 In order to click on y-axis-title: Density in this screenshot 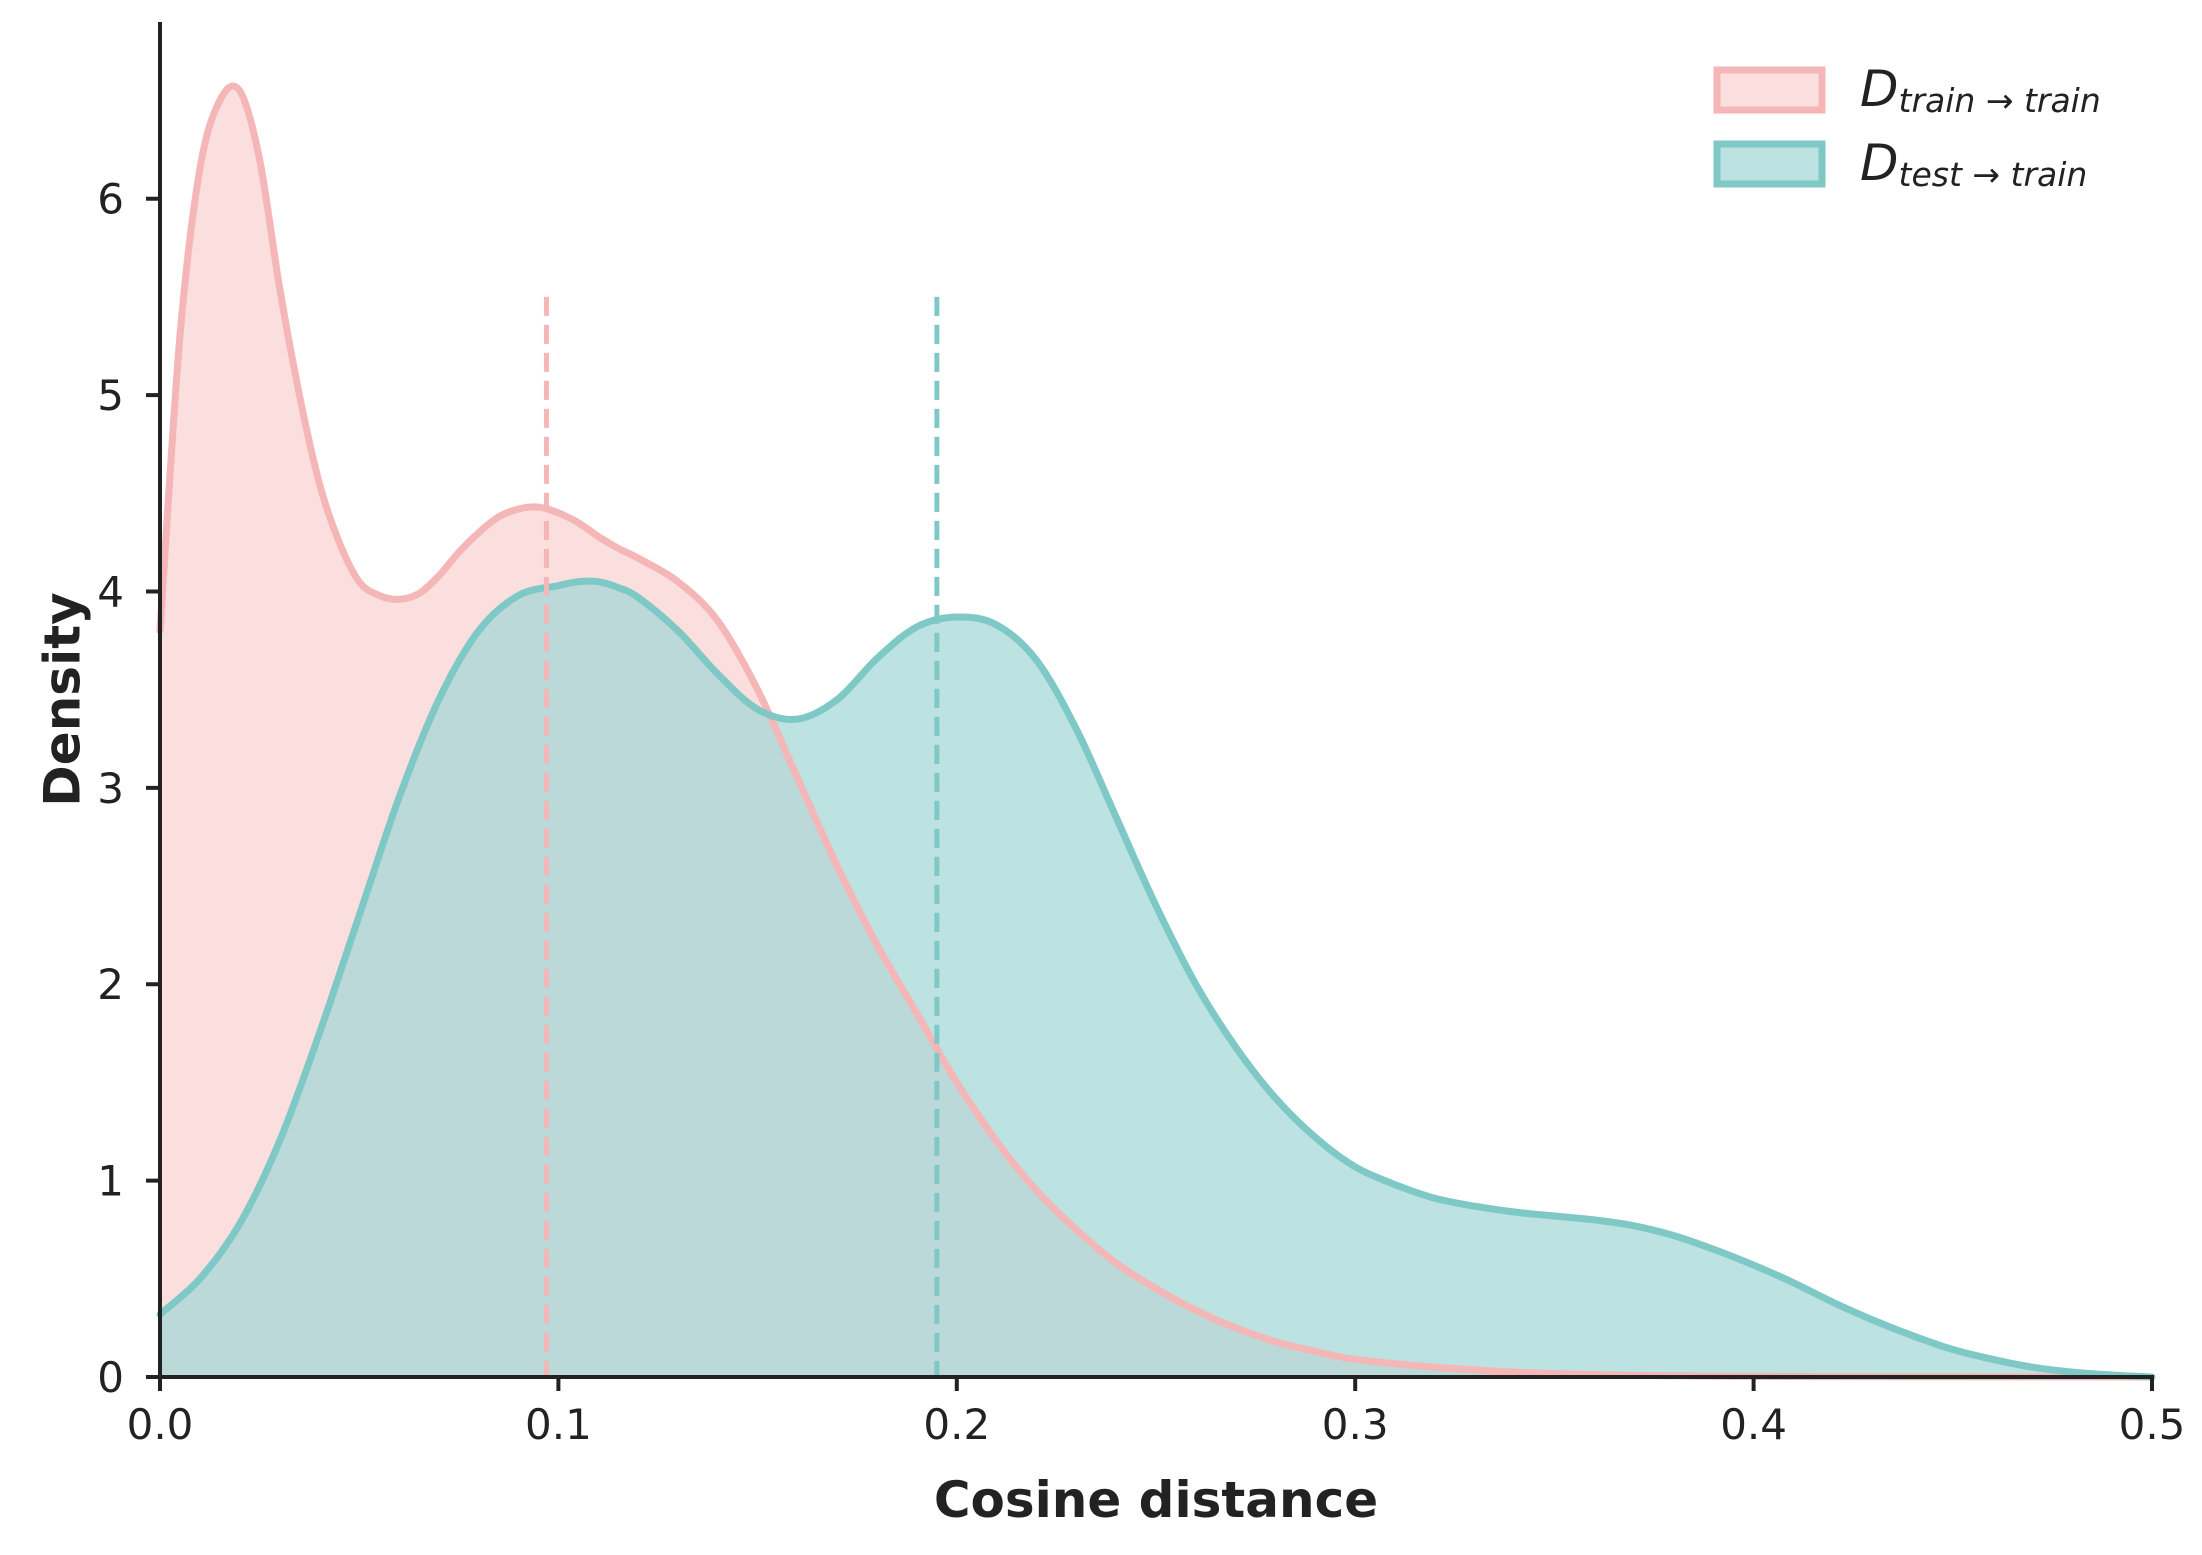, I will do `click(63, 699)`.